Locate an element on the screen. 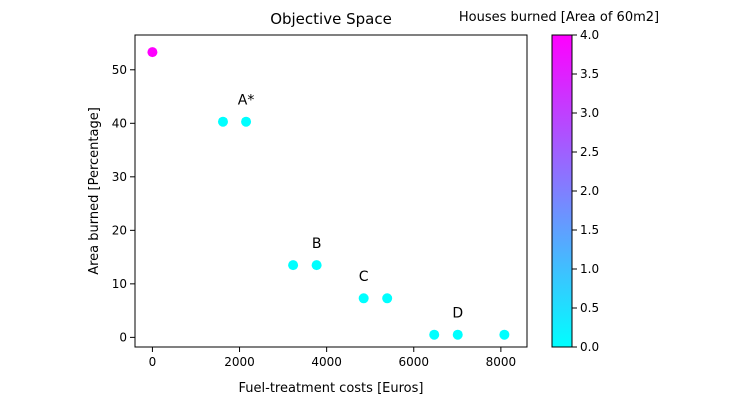  x-axis: 0 2000 4000 6000 8000 is located at coordinates (333, 358).